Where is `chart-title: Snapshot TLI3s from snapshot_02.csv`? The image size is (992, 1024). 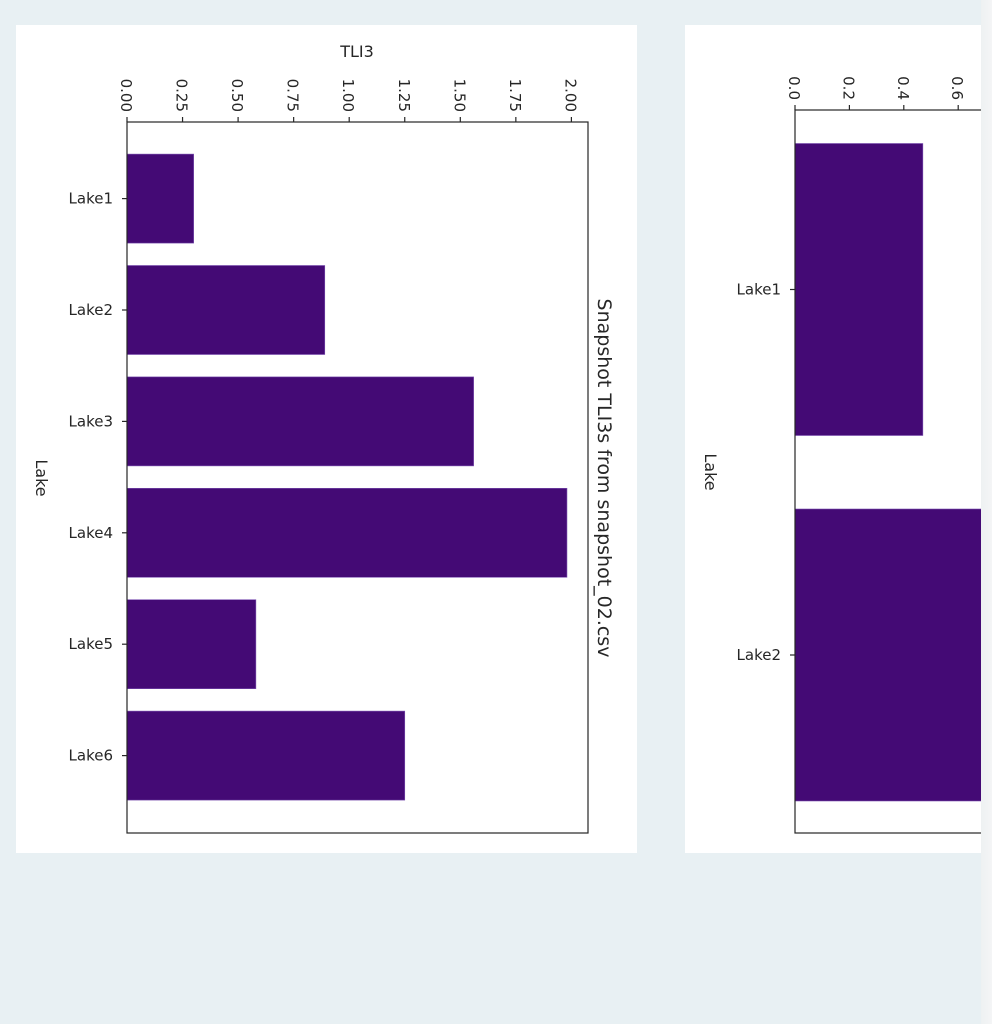
chart-title: Snapshot TLI3s from snapshot_02.csv is located at coordinates (604, 478).